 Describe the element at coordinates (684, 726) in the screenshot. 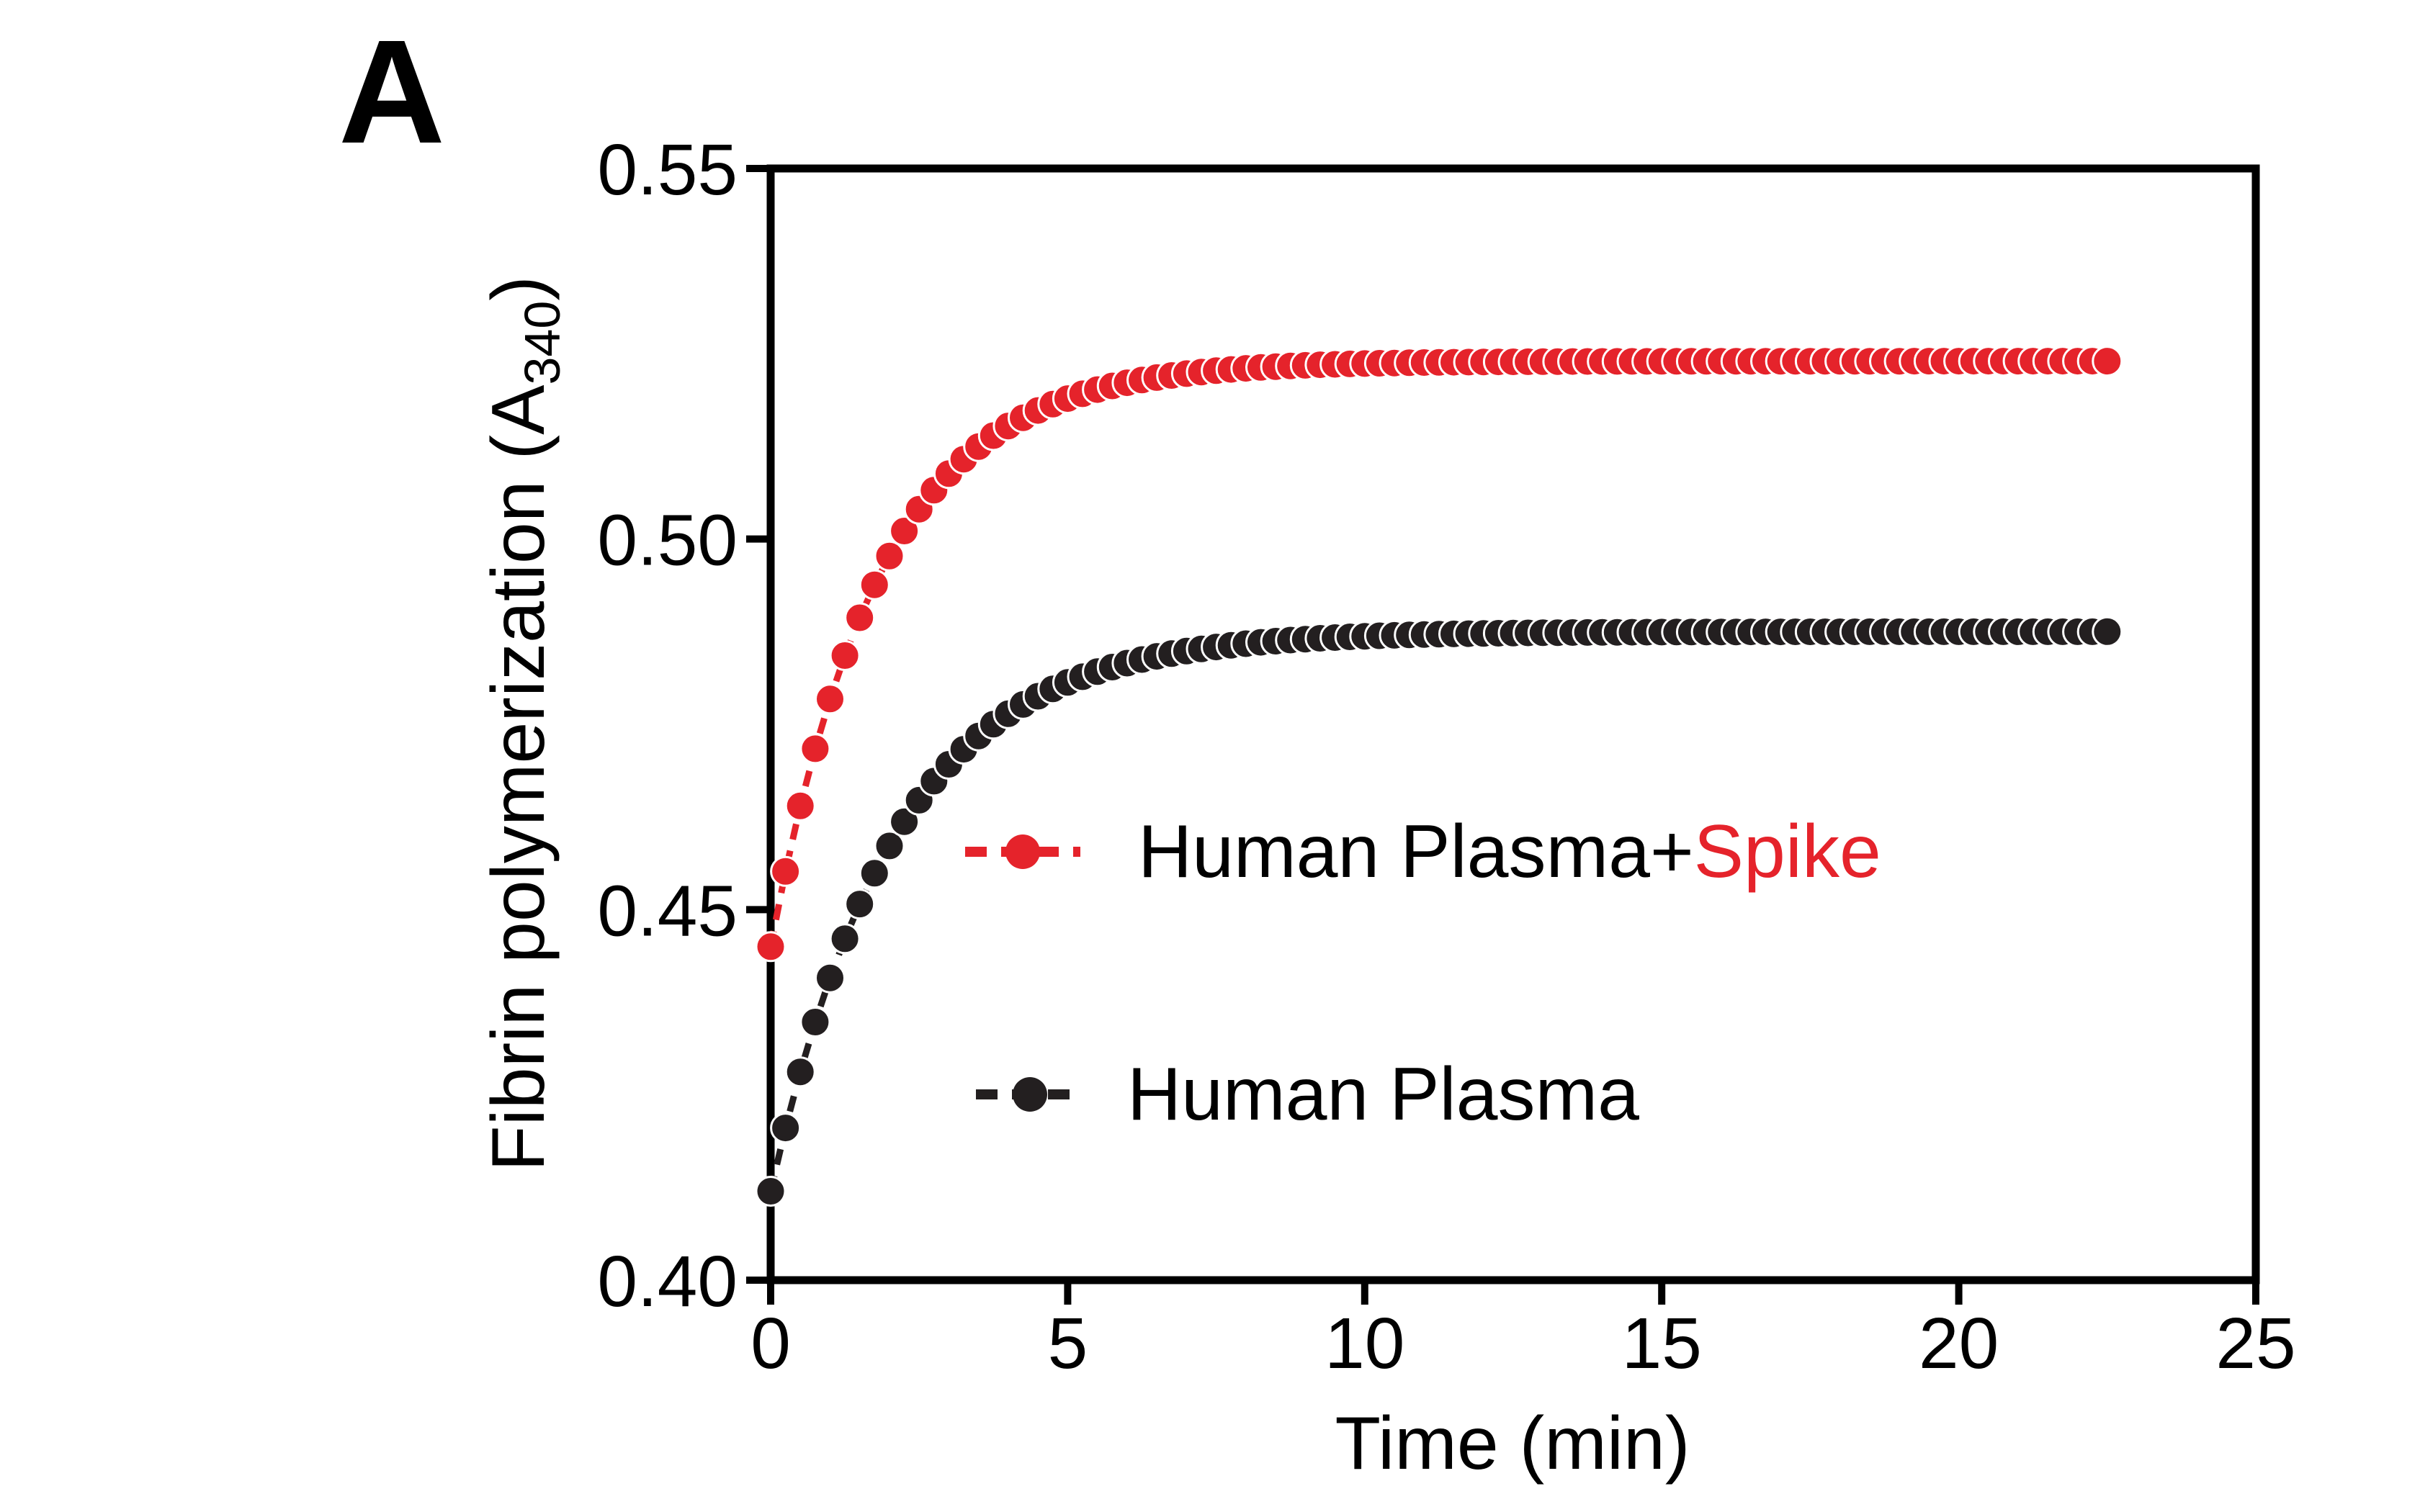

I see `y-axis-ticks: 0.40 0.45 0.50 0.55` at that location.